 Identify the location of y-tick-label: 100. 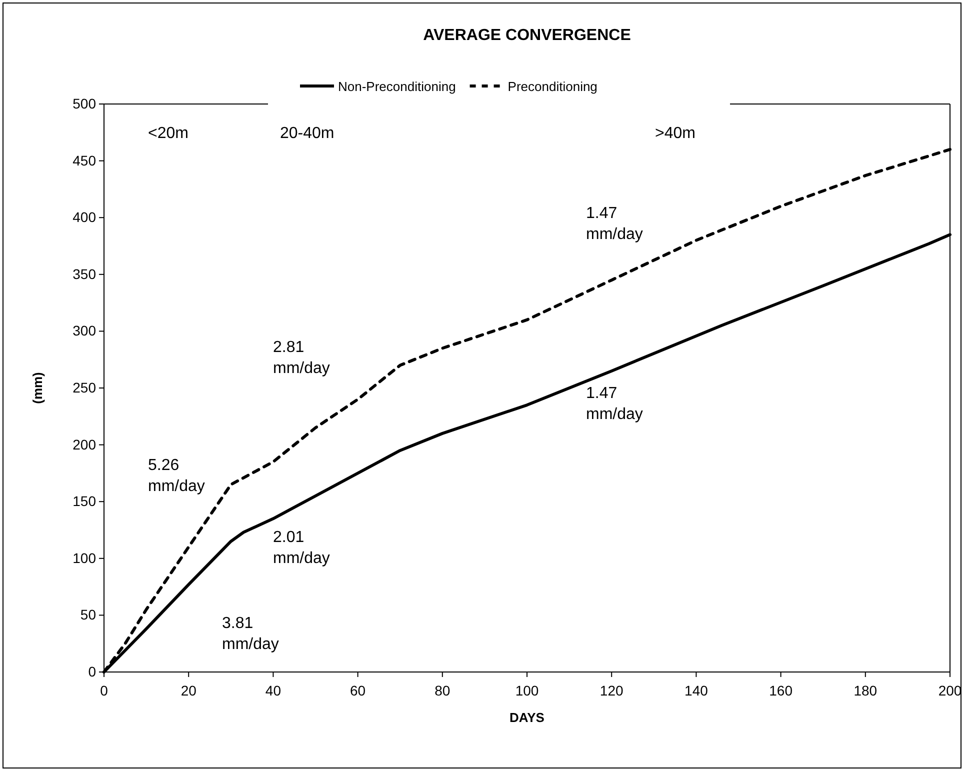
(84, 558).